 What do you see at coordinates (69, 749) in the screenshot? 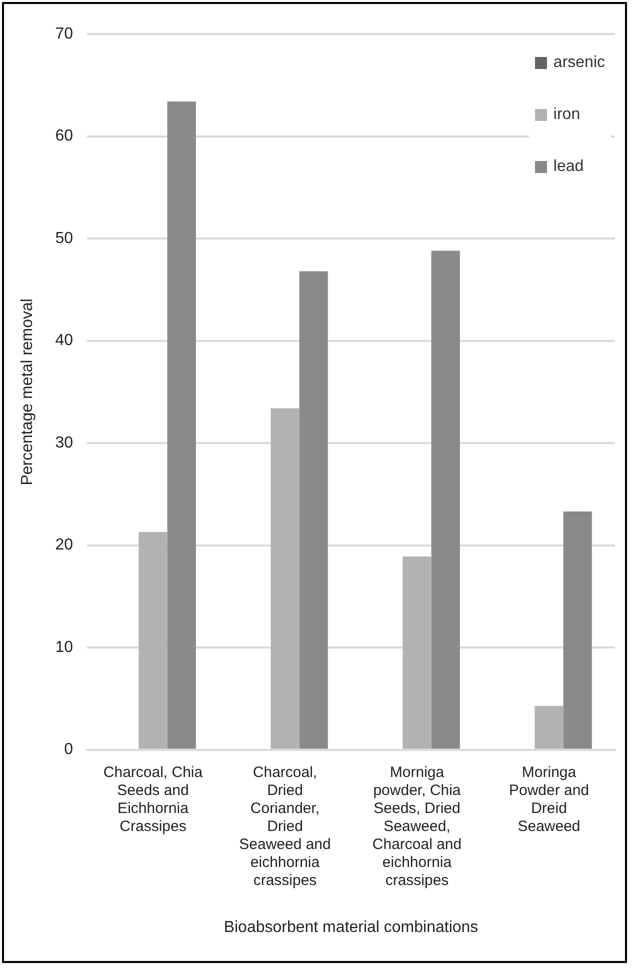
I see `y-tick-label: 0` at bounding box center [69, 749].